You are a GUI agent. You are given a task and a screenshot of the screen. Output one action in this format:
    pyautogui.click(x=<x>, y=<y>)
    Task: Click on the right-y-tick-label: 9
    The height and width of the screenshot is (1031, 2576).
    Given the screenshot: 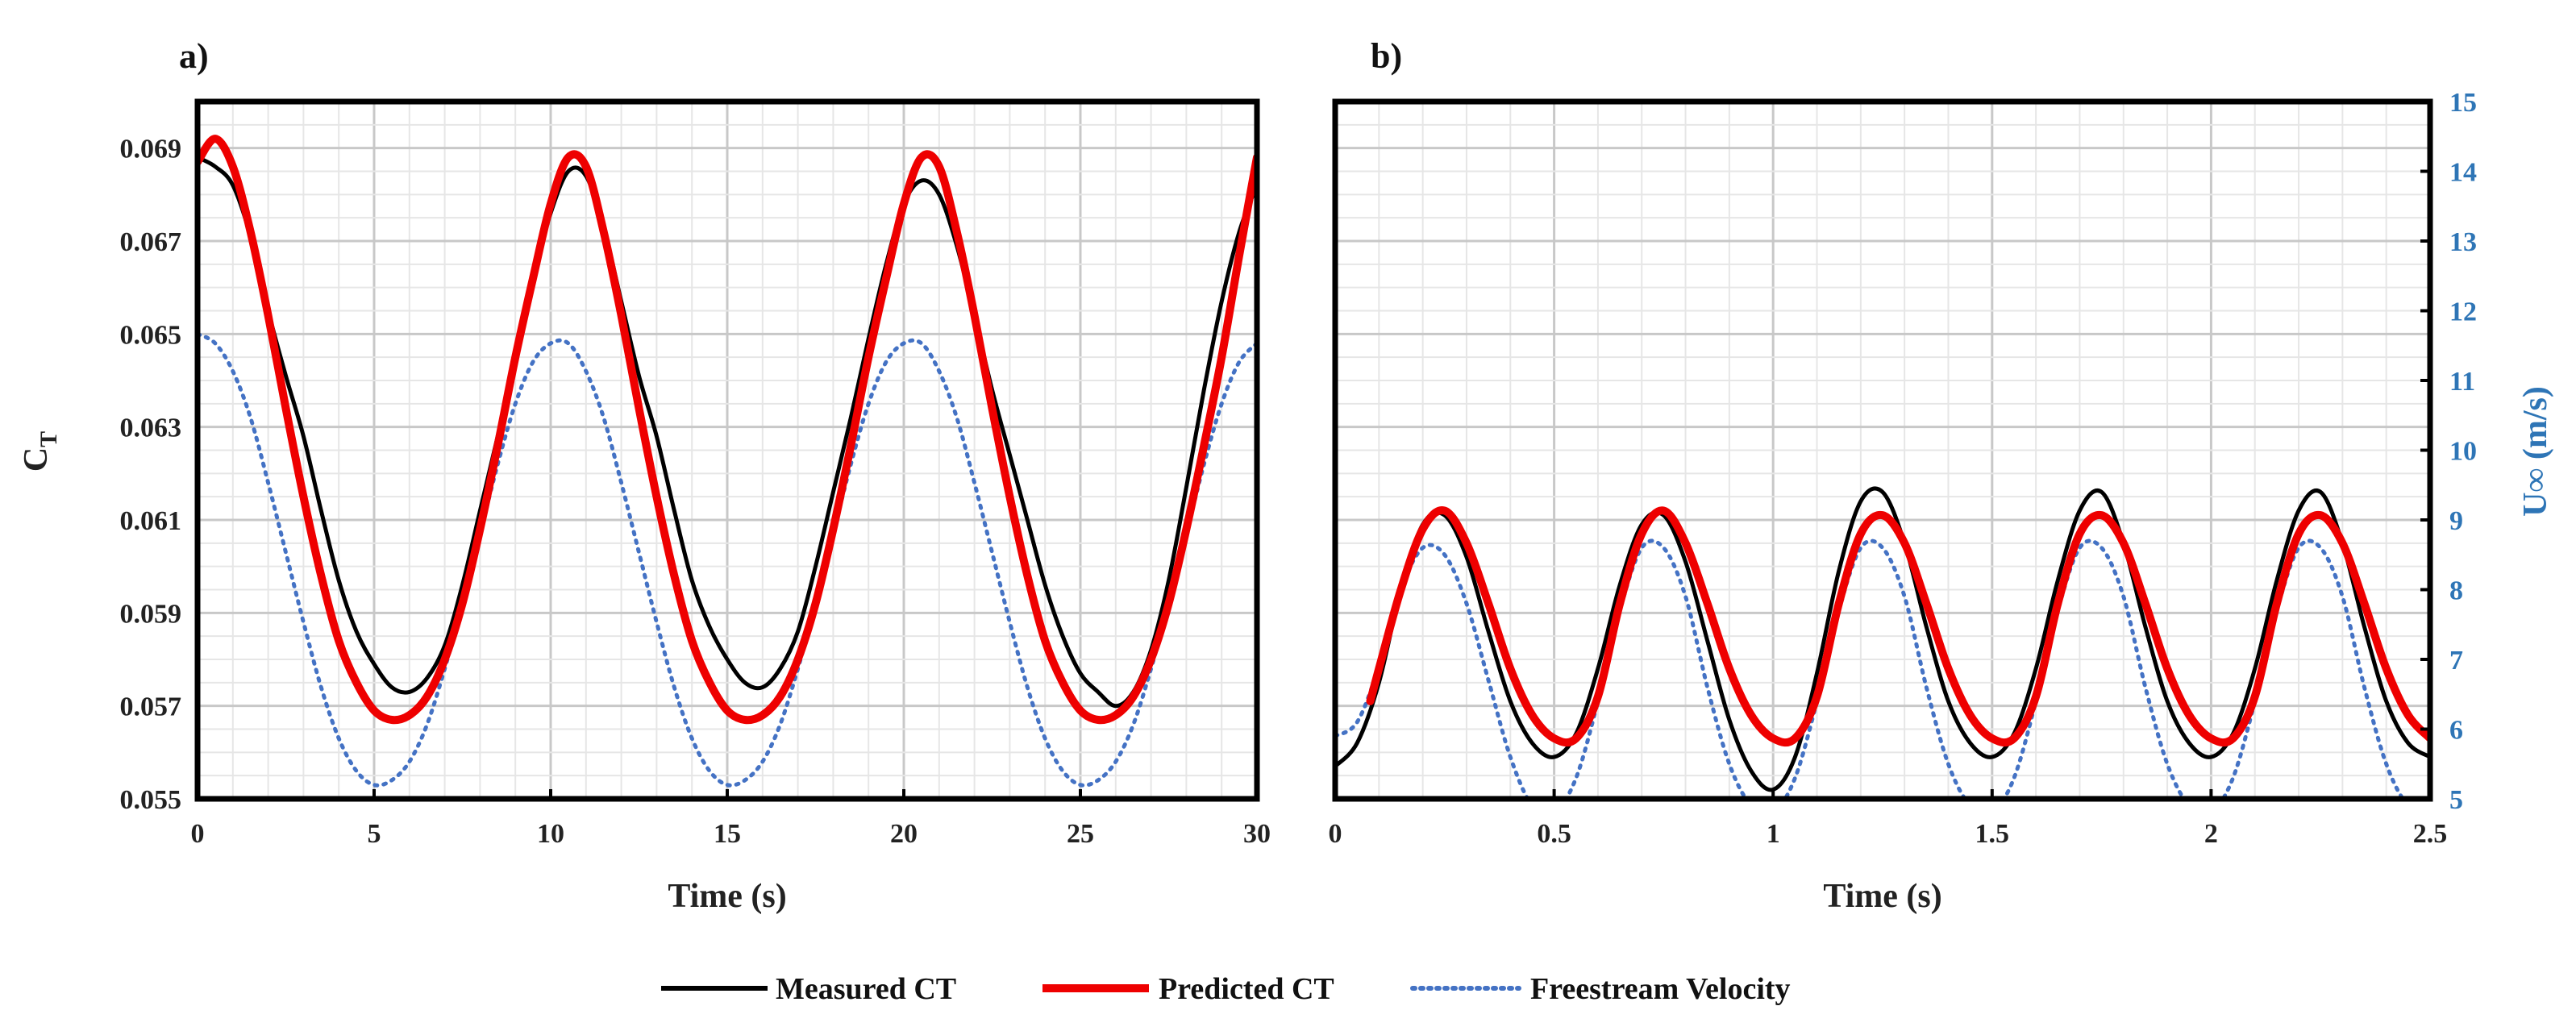 What is the action you would take?
    pyautogui.click(x=2456, y=521)
    